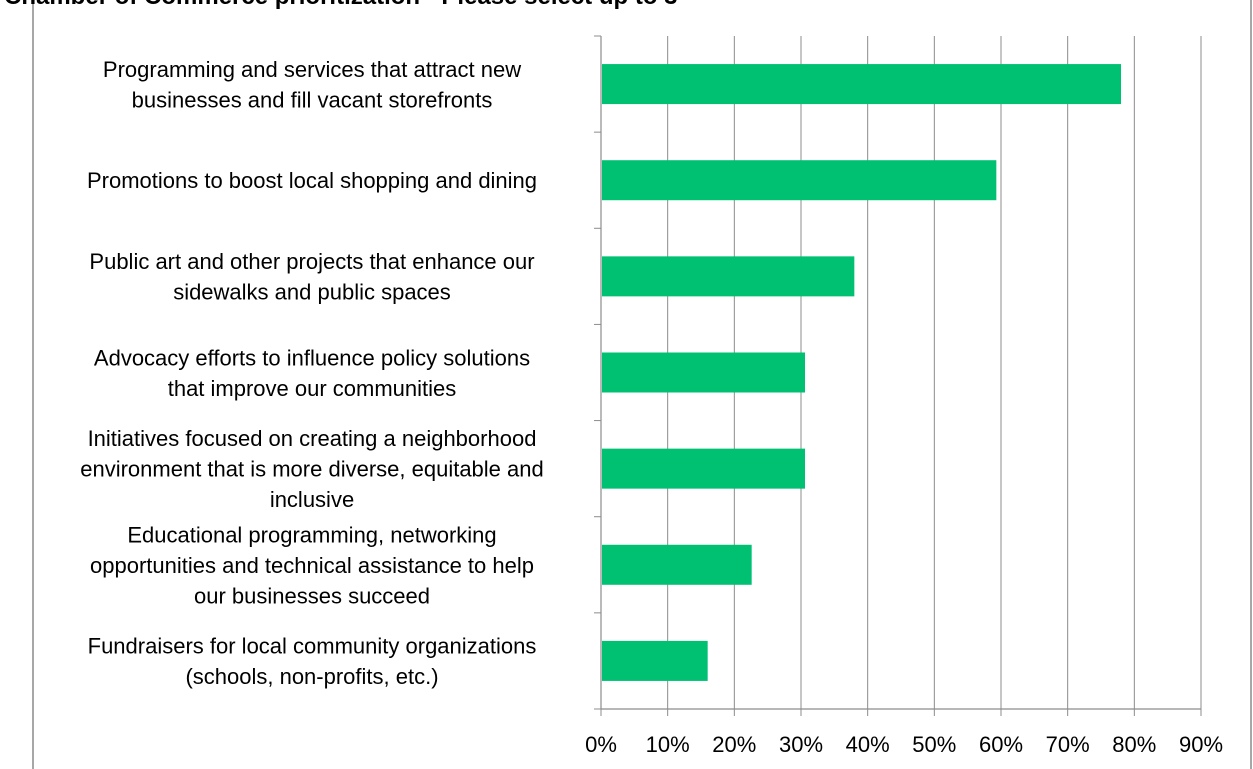  I want to click on x-tick-labels: 0% 10% 20% 30% 40% 50% 60% 70% 80% 90%, so click(904, 744).